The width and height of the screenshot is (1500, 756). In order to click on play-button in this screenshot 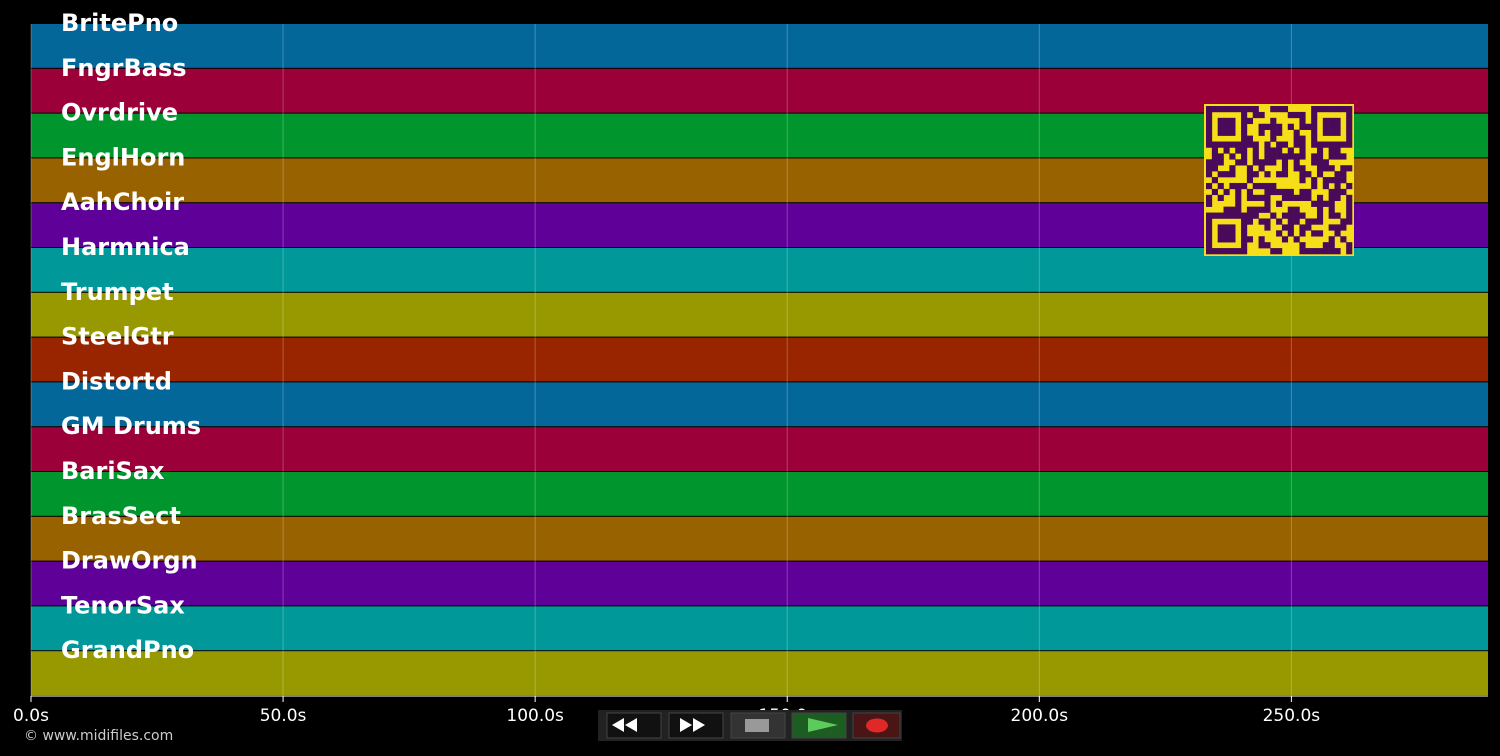, I will do `click(819, 725)`.